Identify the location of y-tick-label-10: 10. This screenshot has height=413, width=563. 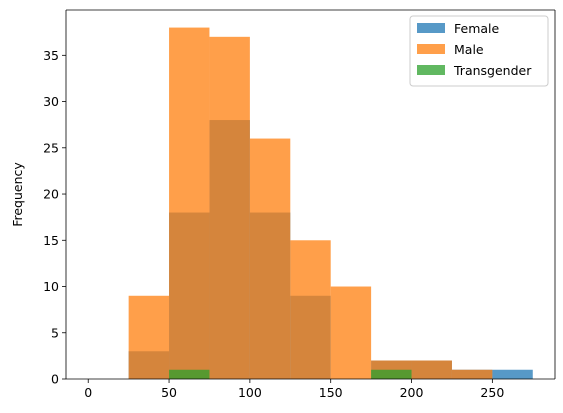
(51, 286).